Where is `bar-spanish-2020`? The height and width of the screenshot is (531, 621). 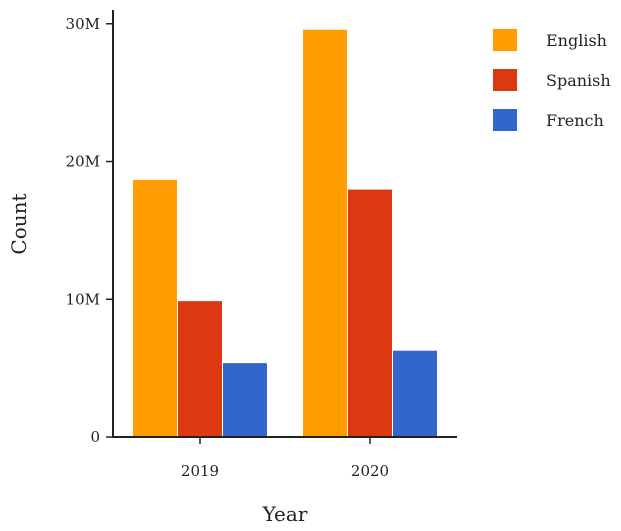 bar-spanish-2020 is located at coordinates (370, 313).